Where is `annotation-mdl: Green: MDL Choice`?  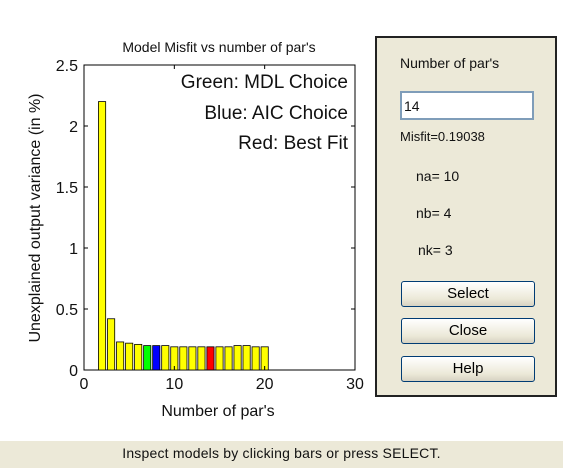
annotation-mdl: Green: MDL Choice is located at coordinates (264, 82).